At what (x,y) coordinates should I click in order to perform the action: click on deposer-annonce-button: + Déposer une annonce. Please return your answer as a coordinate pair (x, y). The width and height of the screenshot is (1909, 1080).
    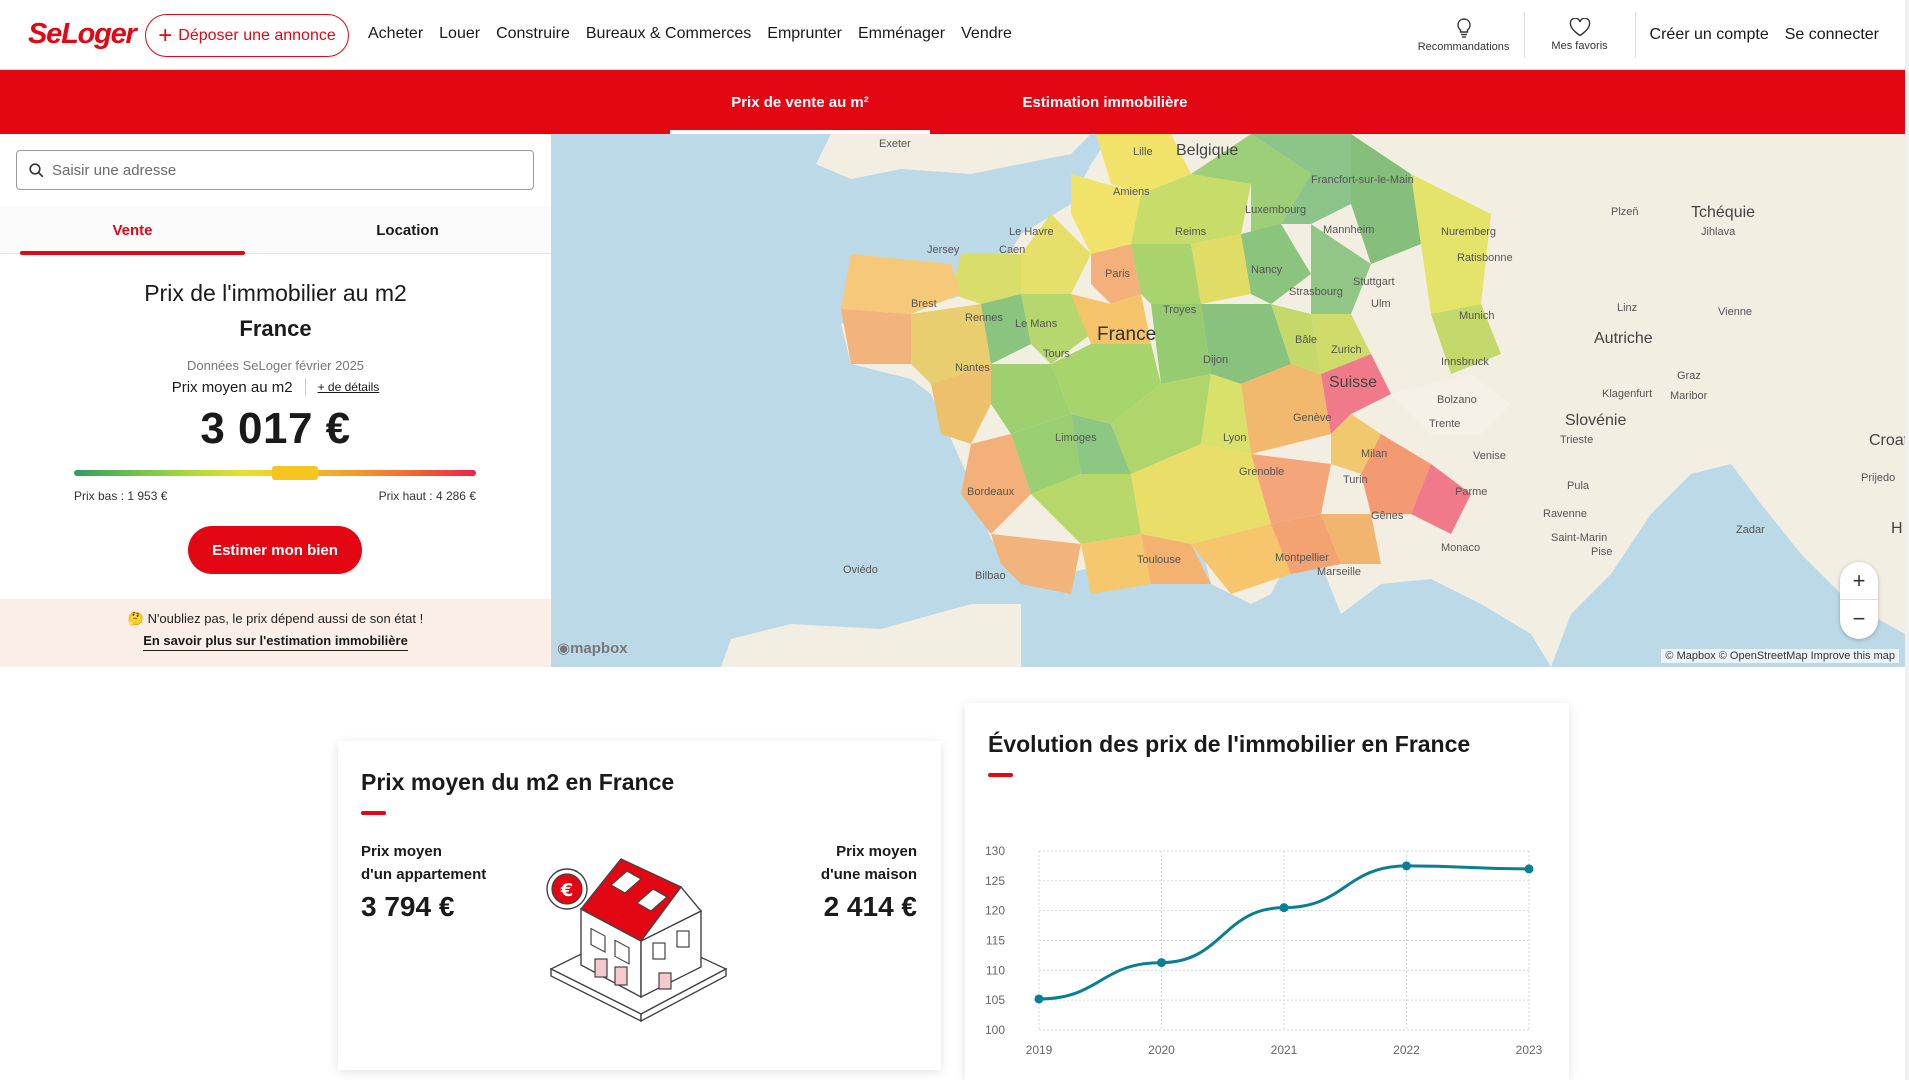
    Looking at the image, I should click on (247, 35).